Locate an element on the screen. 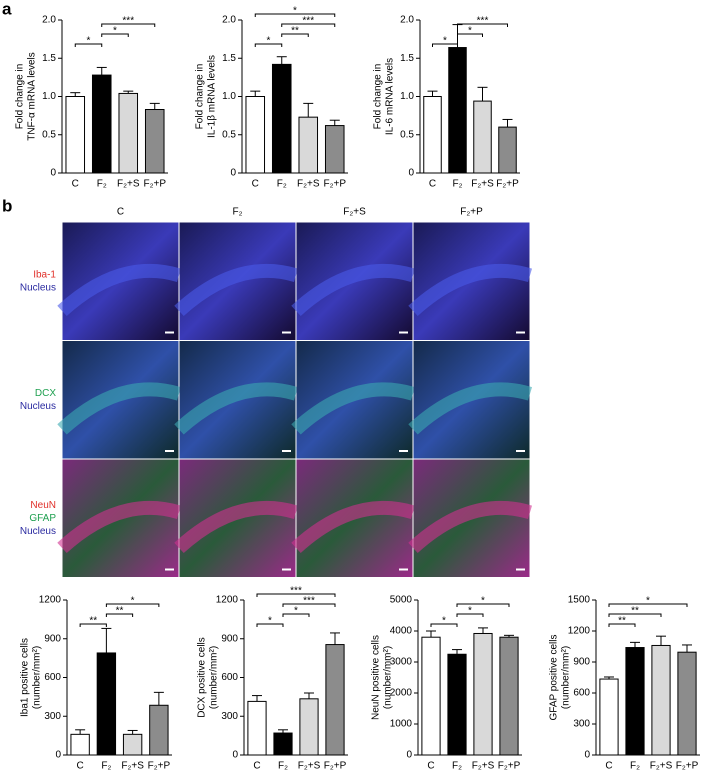 The image size is (708, 771). column-label: F₂+P is located at coordinates (471, 212).